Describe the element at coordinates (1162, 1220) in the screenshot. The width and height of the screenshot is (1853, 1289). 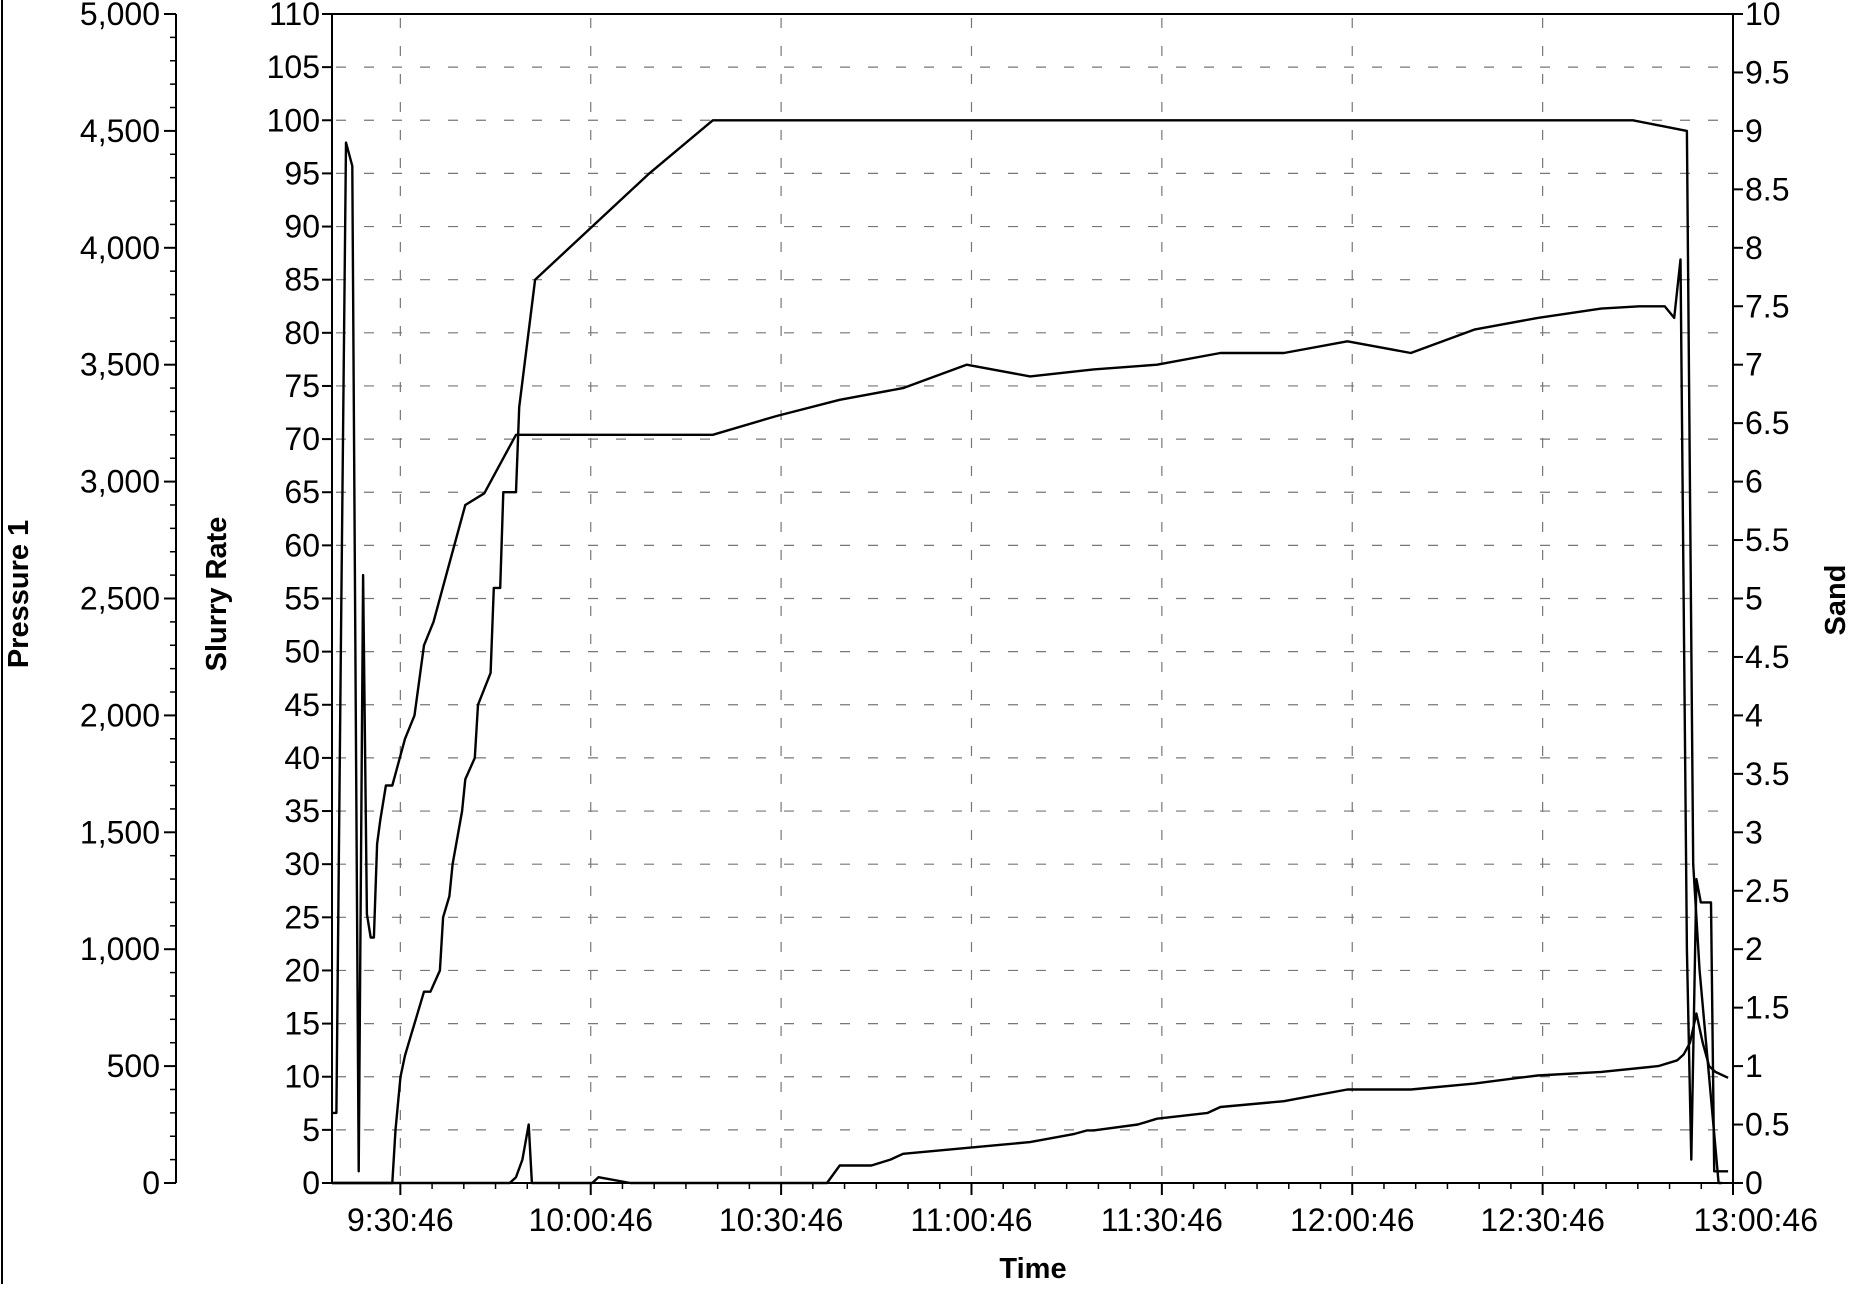
I see `x-tick-label-4: 11:30:46` at that location.